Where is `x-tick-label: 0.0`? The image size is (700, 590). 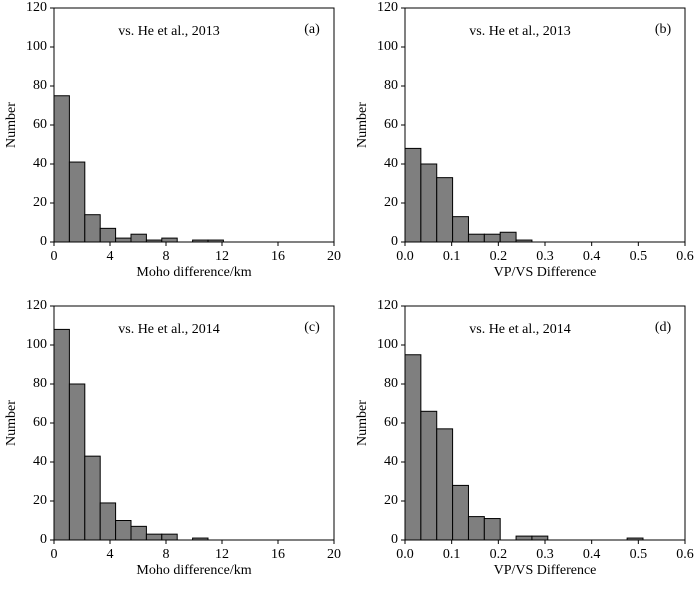 x-tick-label: 0.0 is located at coordinates (405, 554).